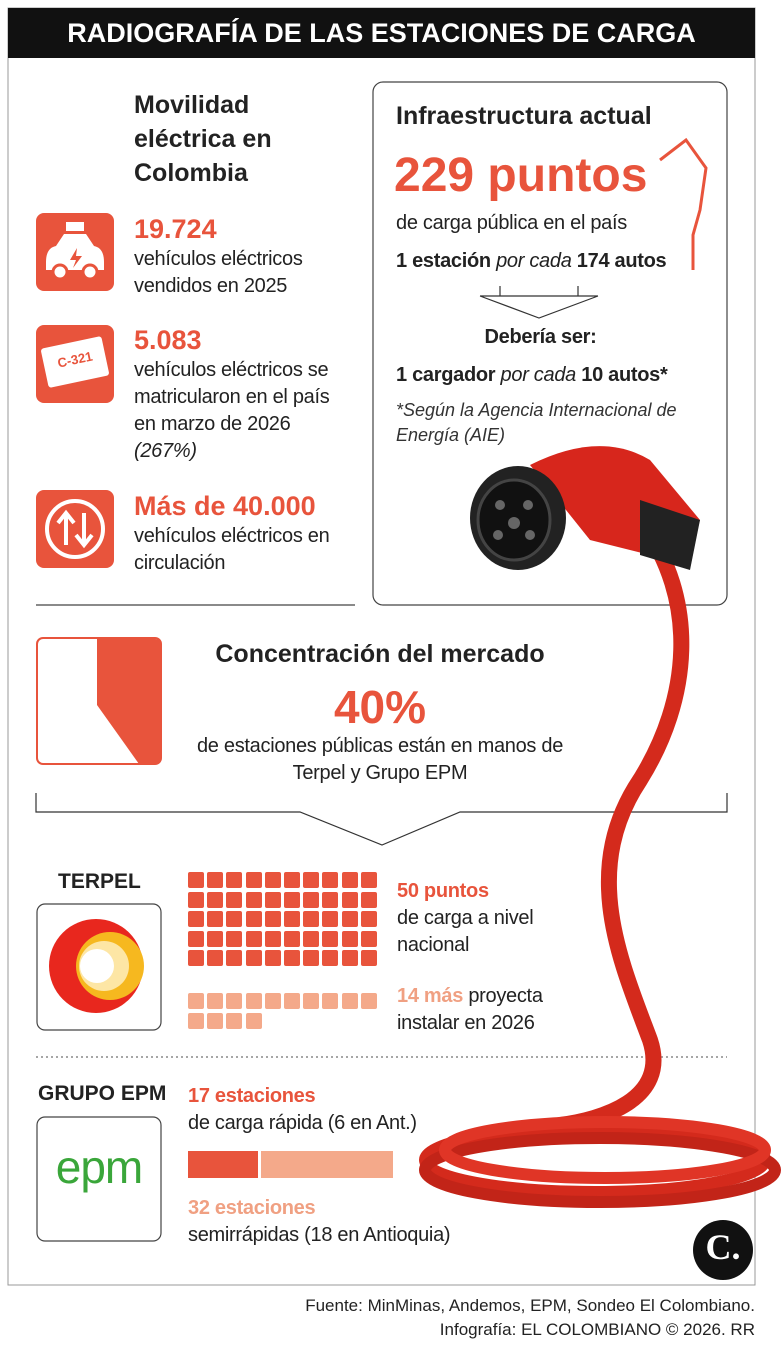 The height and width of the screenshot is (1345, 784). What do you see at coordinates (99, 1167) in the screenshot?
I see `epm-logo: epm` at bounding box center [99, 1167].